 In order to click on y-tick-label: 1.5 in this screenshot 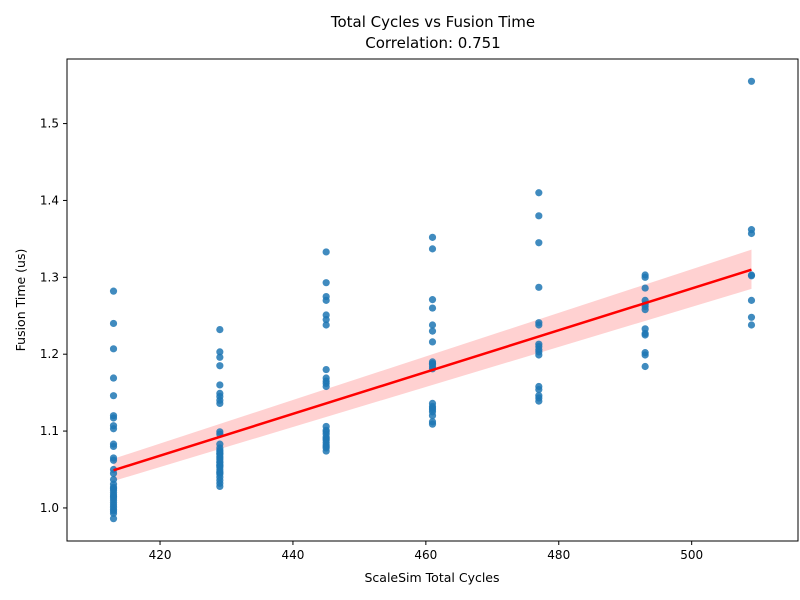, I will do `click(49, 124)`.